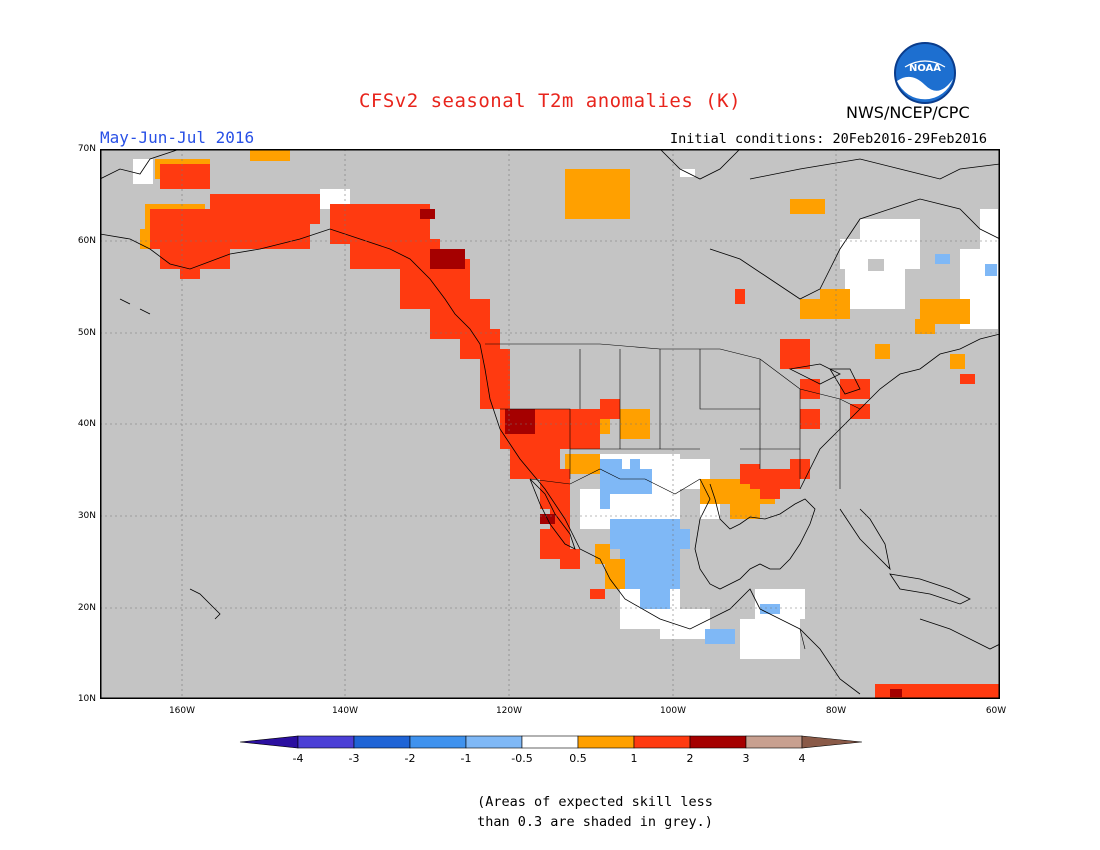 This screenshot has height=850, width=1100. Describe the element at coordinates (802, 758) in the screenshot. I see `colorbar-tick-label: 4` at that location.